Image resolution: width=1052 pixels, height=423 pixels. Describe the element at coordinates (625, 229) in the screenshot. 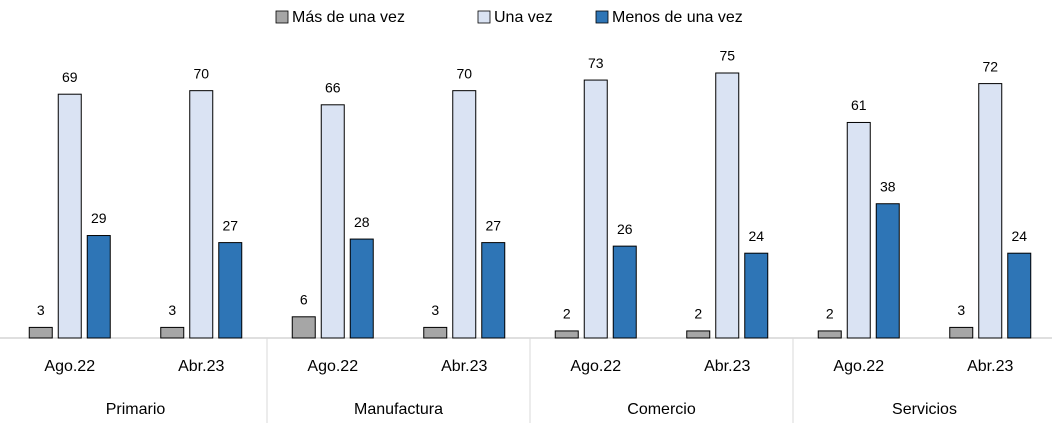

I see `data-label: 26` at that location.